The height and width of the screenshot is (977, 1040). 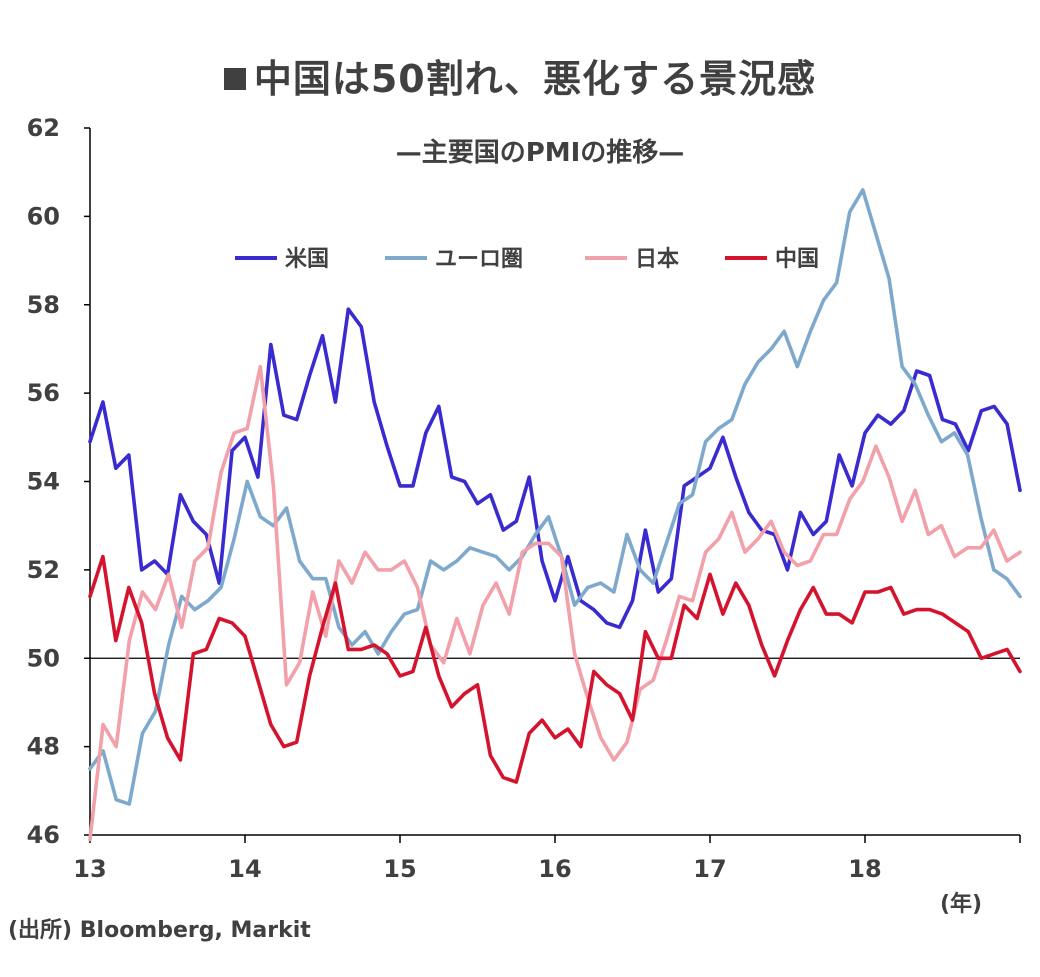 What do you see at coordinates (797, 259) in the screenshot?
I see `legend-label: 中国` at bounding box center [797, 259].